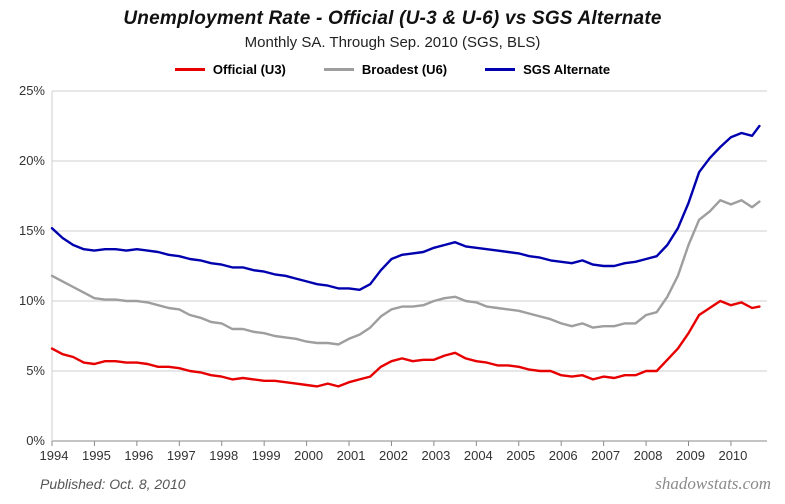  What do you see at coordinates (189, 69) in the screenshot?
I see `legend-swatch-u3-icon` at bounding box center [189, 69].